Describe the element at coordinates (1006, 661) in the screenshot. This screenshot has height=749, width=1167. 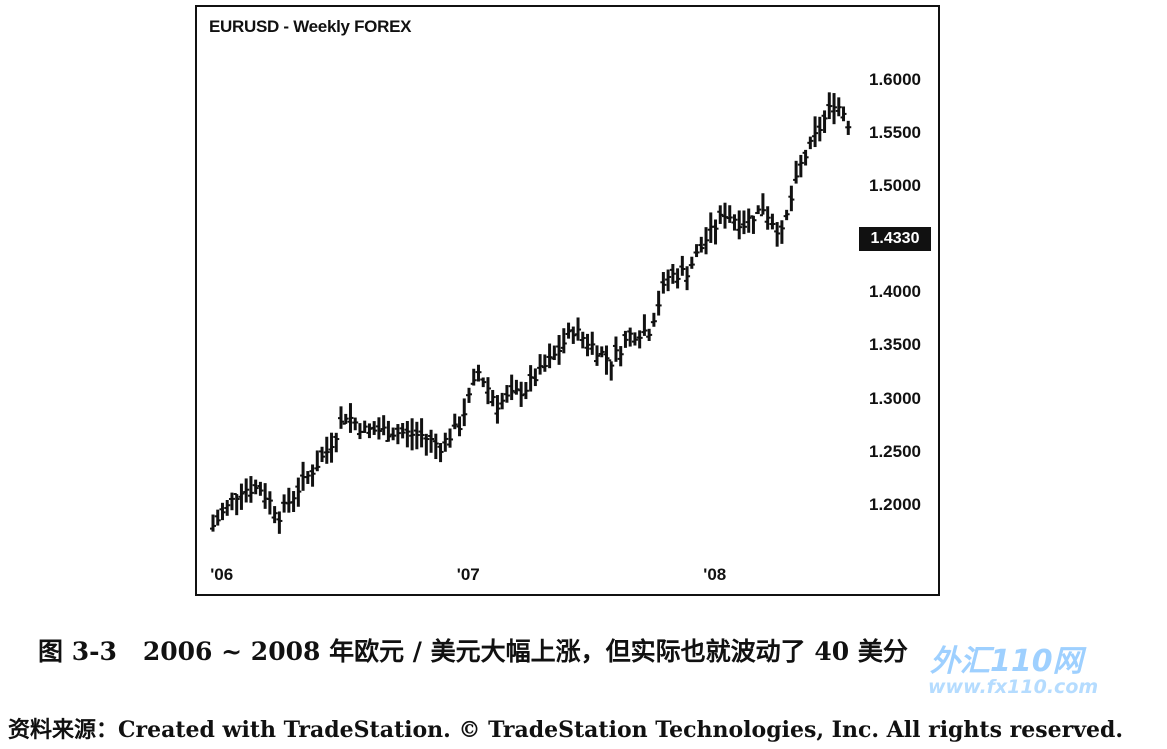
I see `watermark-logo: 外汇110网` at that location.